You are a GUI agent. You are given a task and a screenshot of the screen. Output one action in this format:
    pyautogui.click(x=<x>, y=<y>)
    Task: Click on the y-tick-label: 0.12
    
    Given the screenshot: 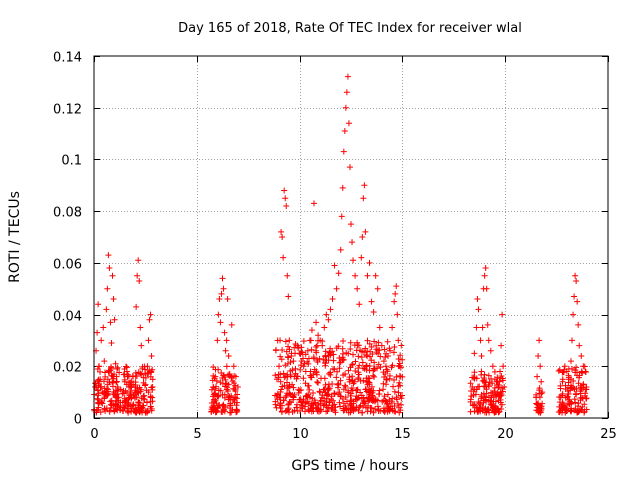 What is the action you would take?
    pyautogui.click(x=67, y=110)
    